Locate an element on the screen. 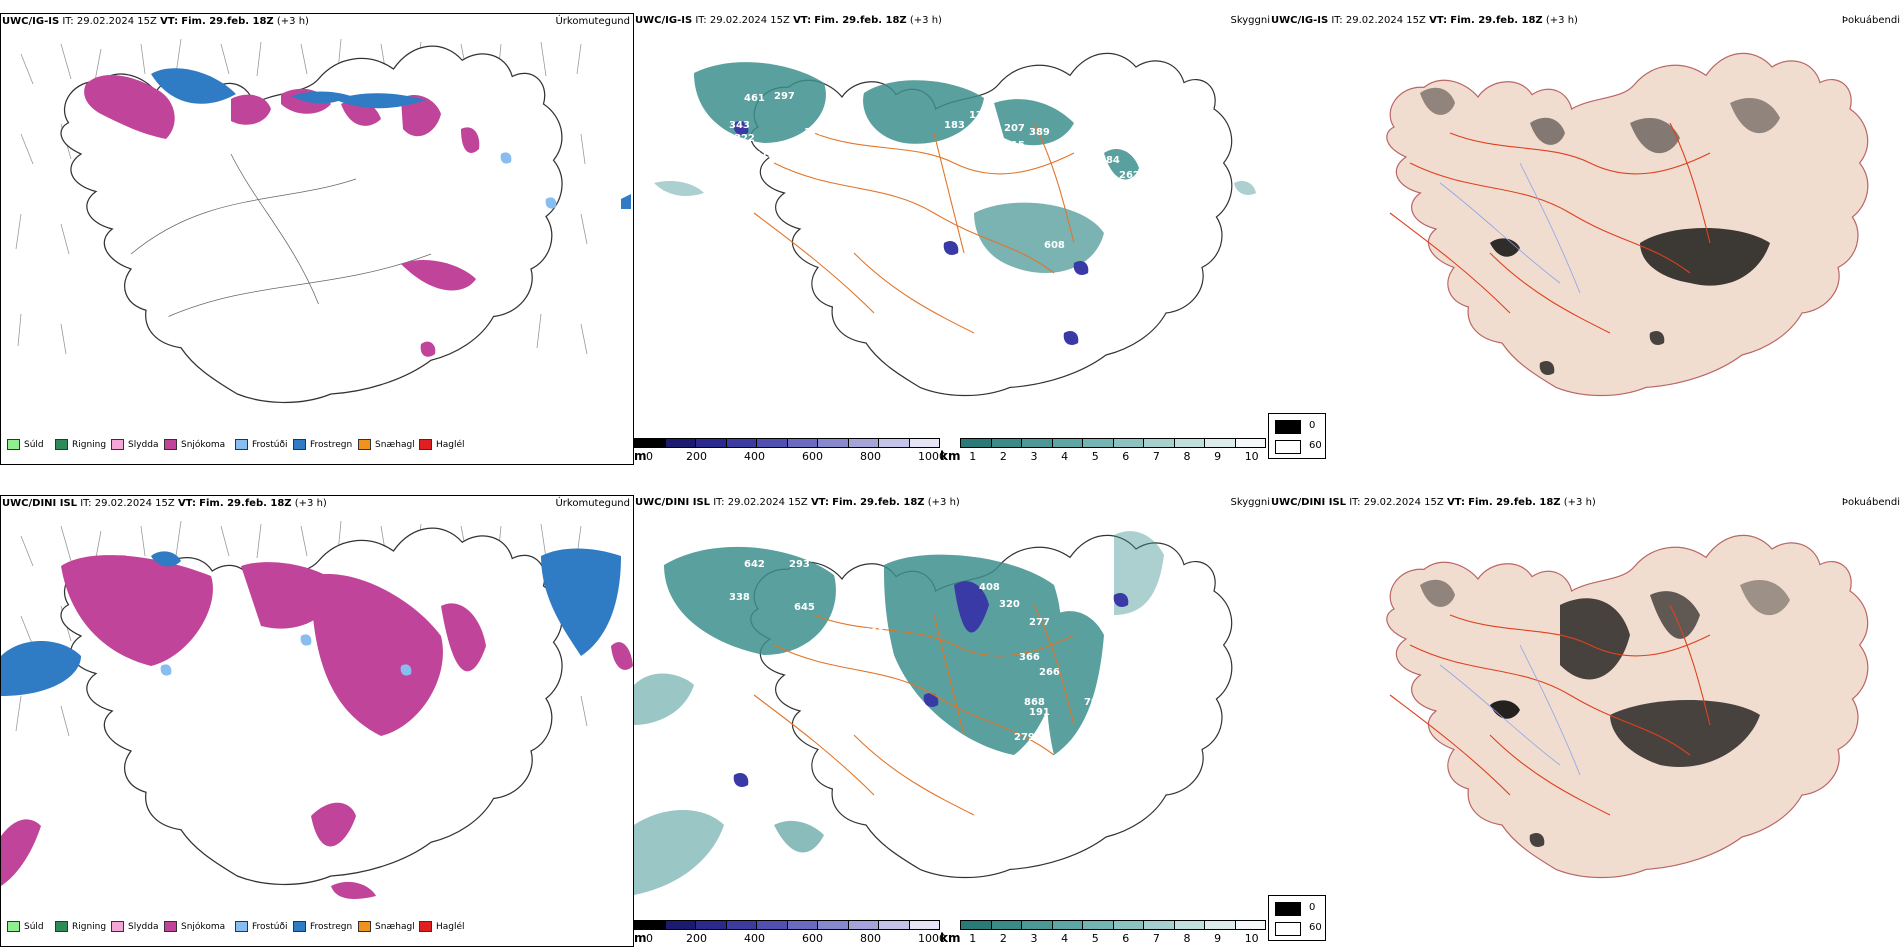  fog-label-0: 0 is located at coordinates (1312, 425).